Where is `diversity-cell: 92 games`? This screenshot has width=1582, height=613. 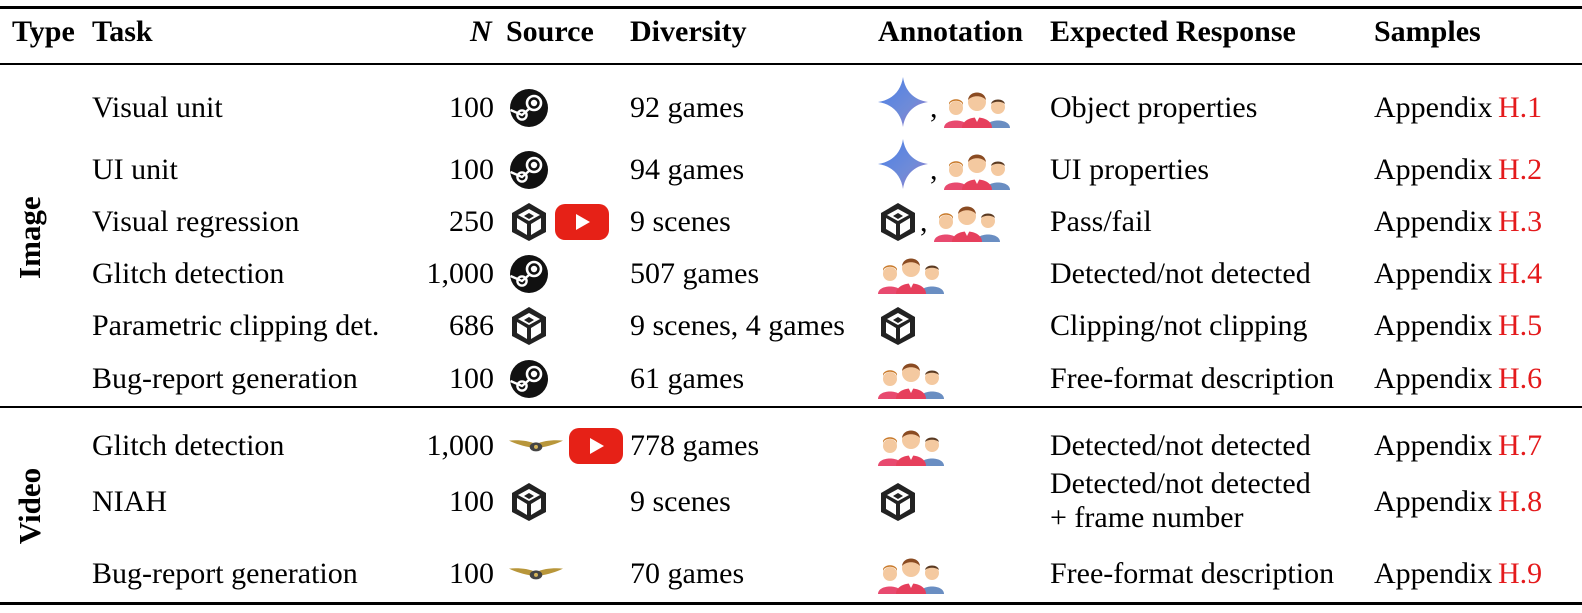
diversity-cell: 92 games is located at coordinates (687, 107).